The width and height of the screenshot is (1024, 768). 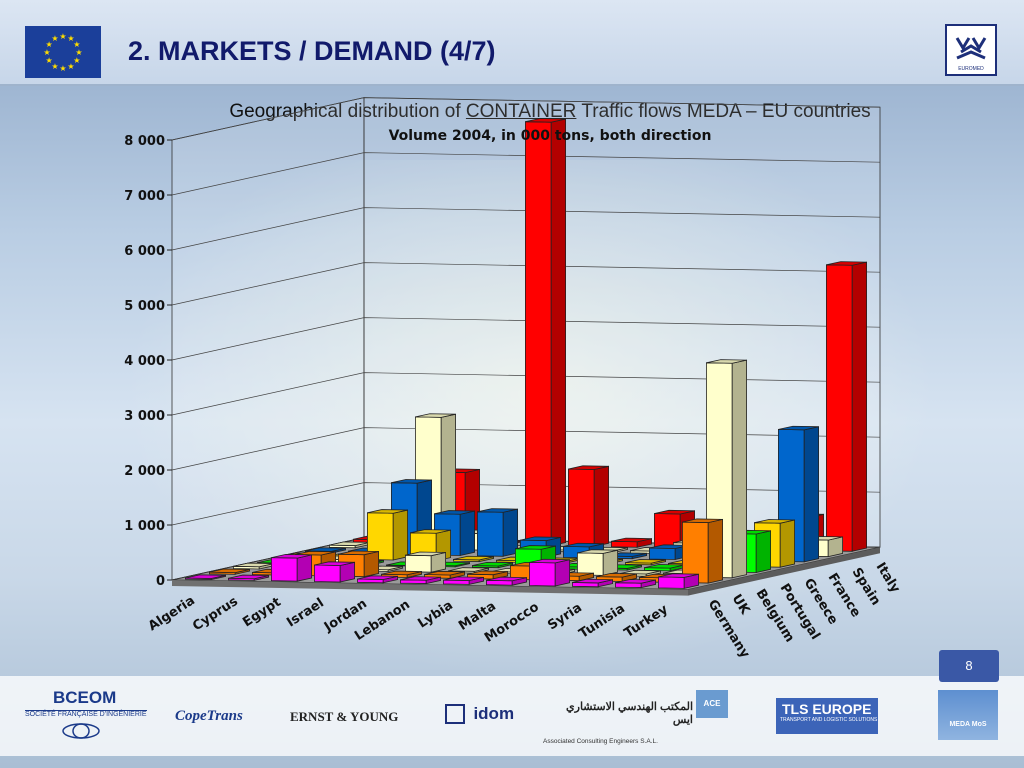 I want to click on x-category-label: Israel, so click(x=305, y=613).